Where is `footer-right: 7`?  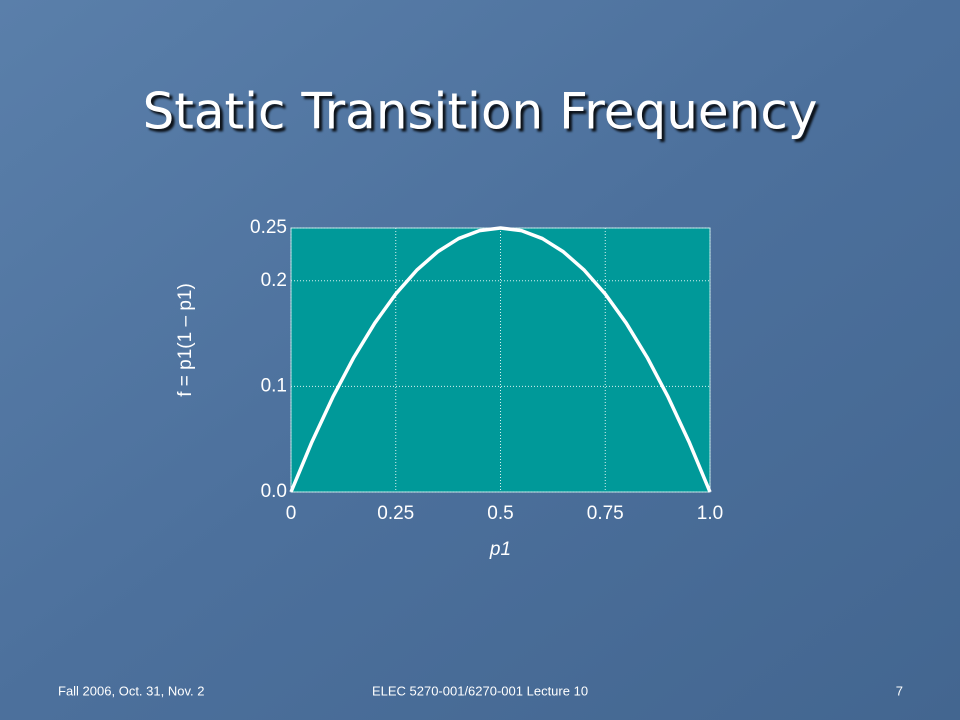 footer-right: 7 is located at coordinates (899, 690).